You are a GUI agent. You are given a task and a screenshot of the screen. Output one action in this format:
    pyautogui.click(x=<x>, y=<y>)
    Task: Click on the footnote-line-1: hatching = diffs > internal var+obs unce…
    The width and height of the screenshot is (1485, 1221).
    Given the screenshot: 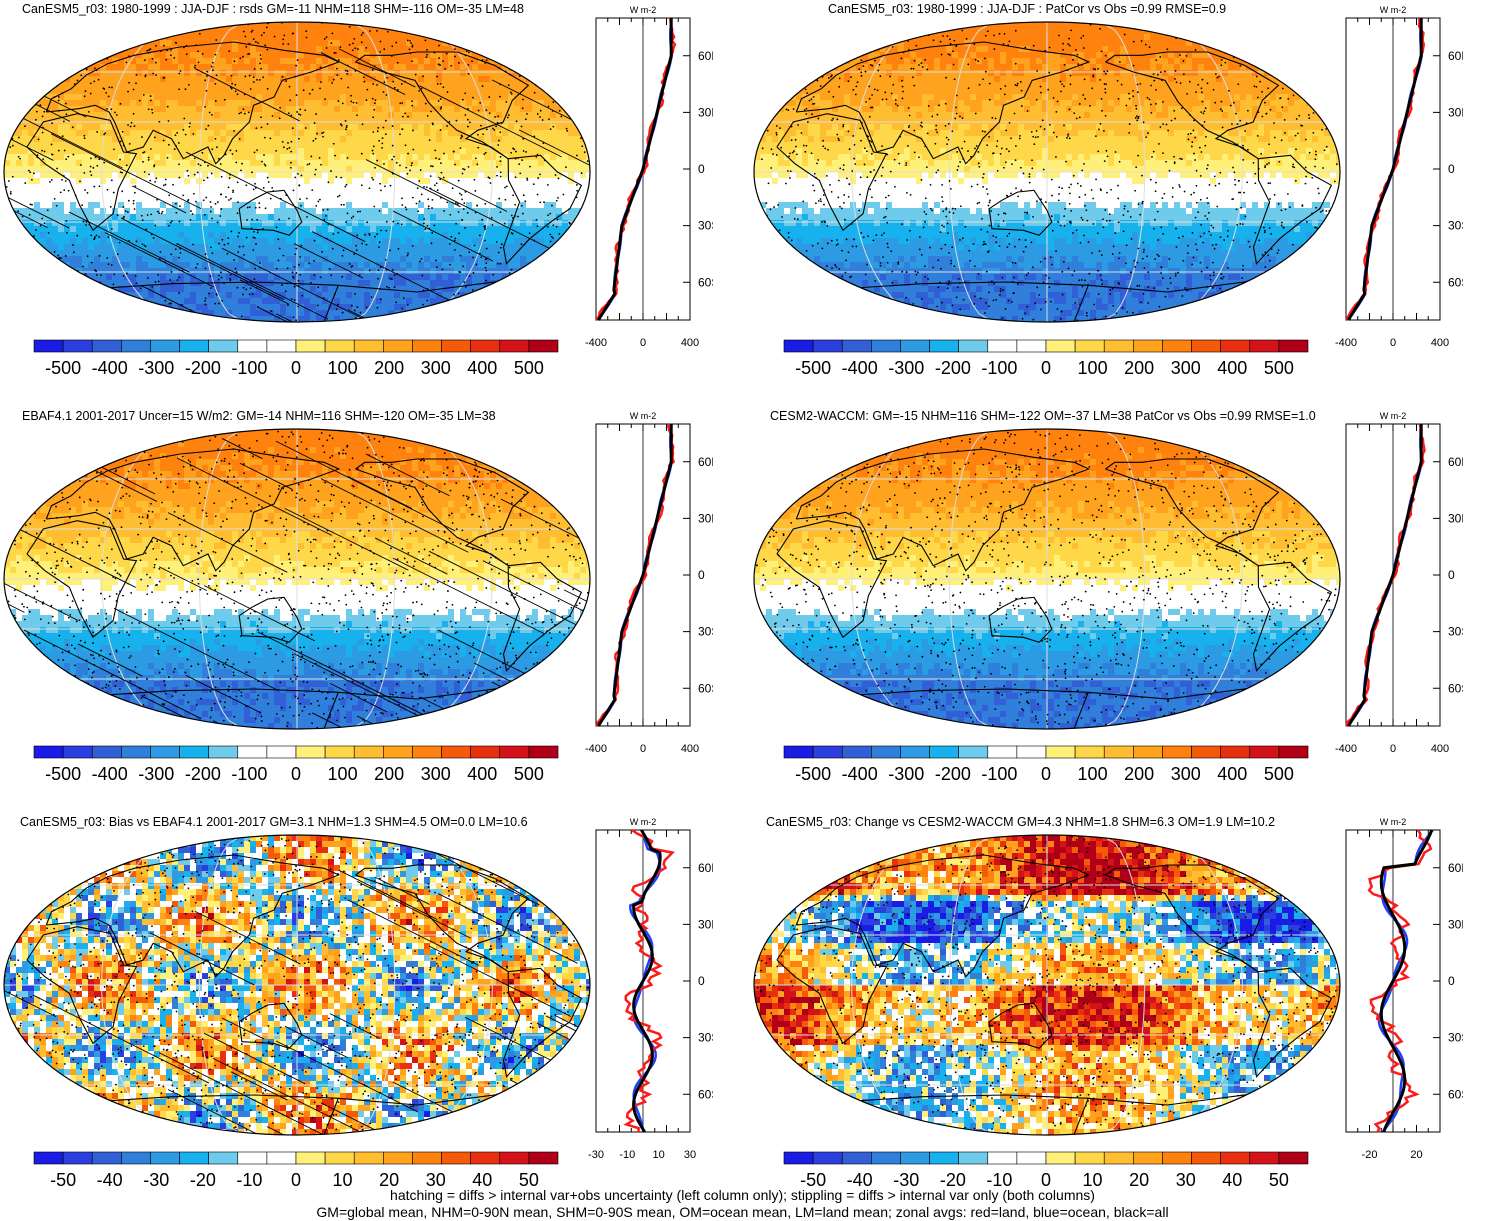 What is the action you would take?
    pyautogui.click(x=742, y=1195)
    